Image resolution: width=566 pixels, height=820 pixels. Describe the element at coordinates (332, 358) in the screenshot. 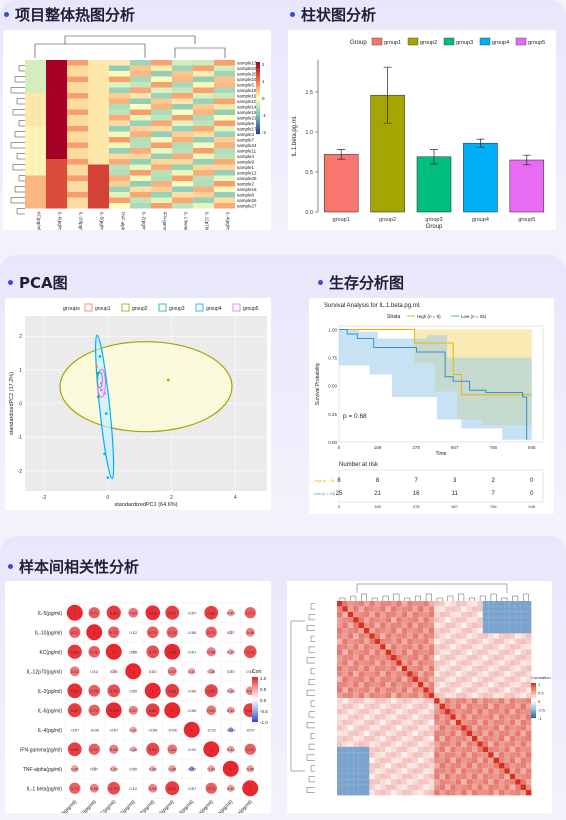

I see `survival-y-tick-label: 0.75` at that location.